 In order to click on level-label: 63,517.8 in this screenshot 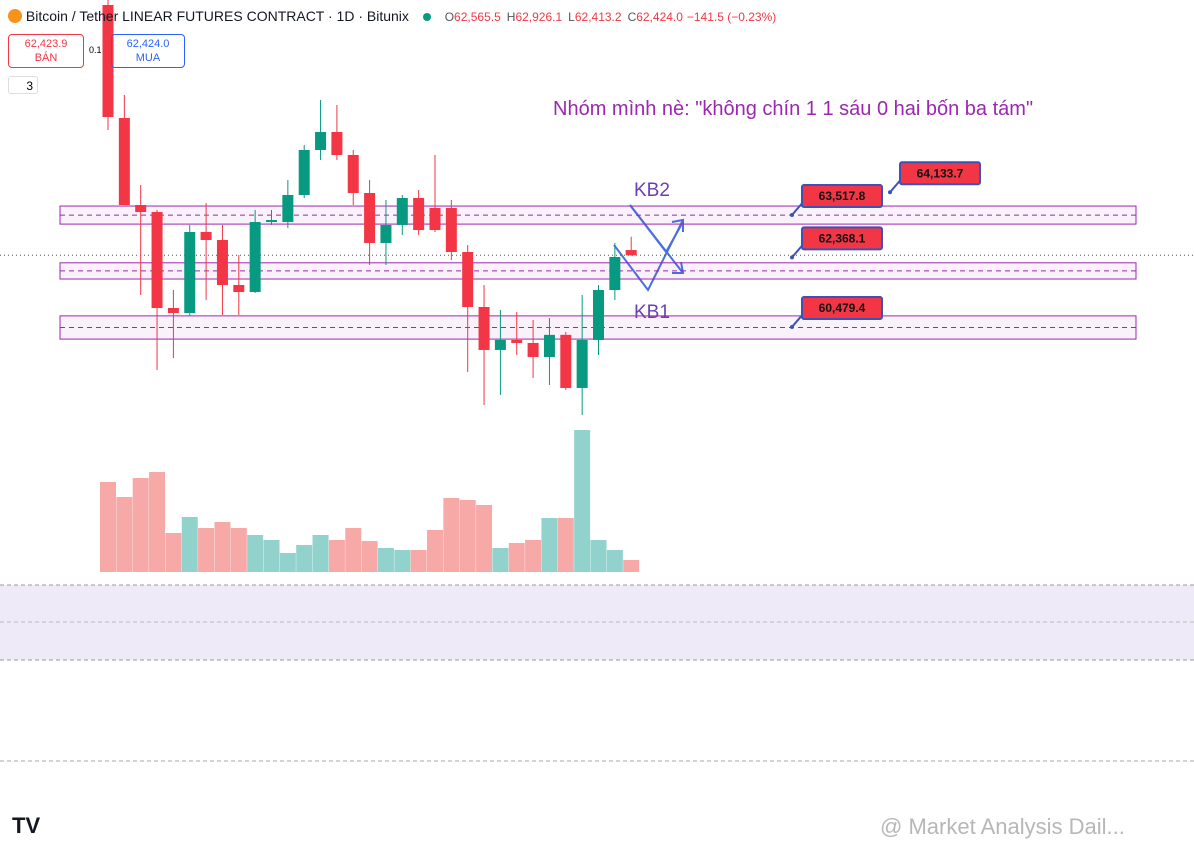, I will do `click(842, 196)`.